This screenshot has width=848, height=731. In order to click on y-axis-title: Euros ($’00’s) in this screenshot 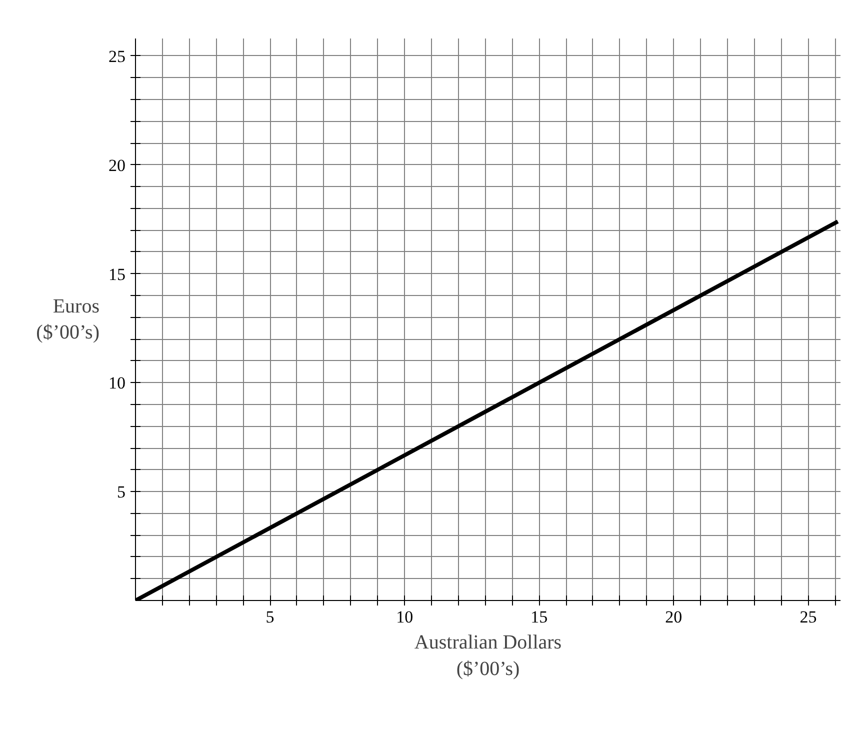, I will do `click(68, 319)`.